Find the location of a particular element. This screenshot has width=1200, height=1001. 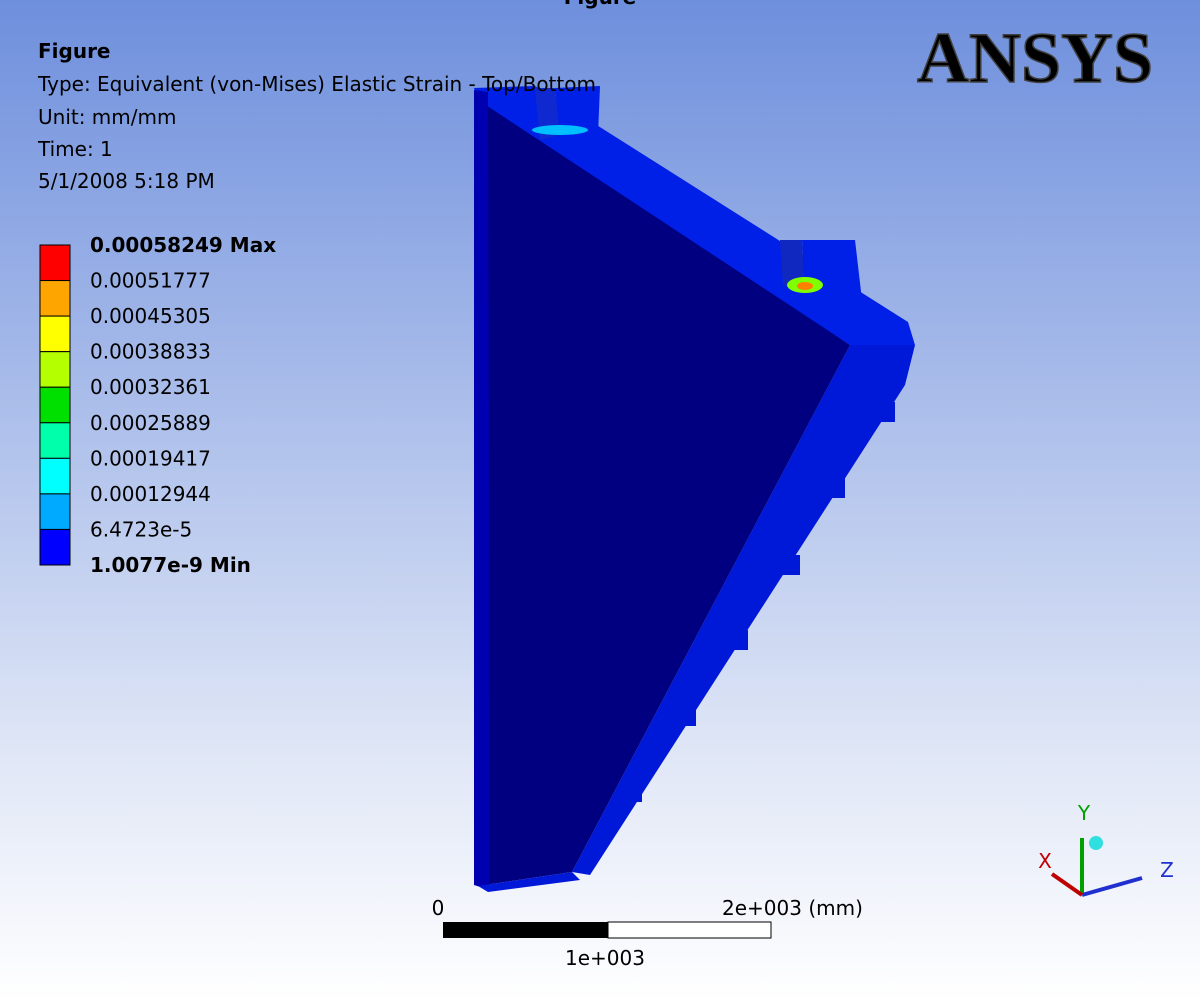

info-time: Time: 1 is located at coordinates (75, 149).